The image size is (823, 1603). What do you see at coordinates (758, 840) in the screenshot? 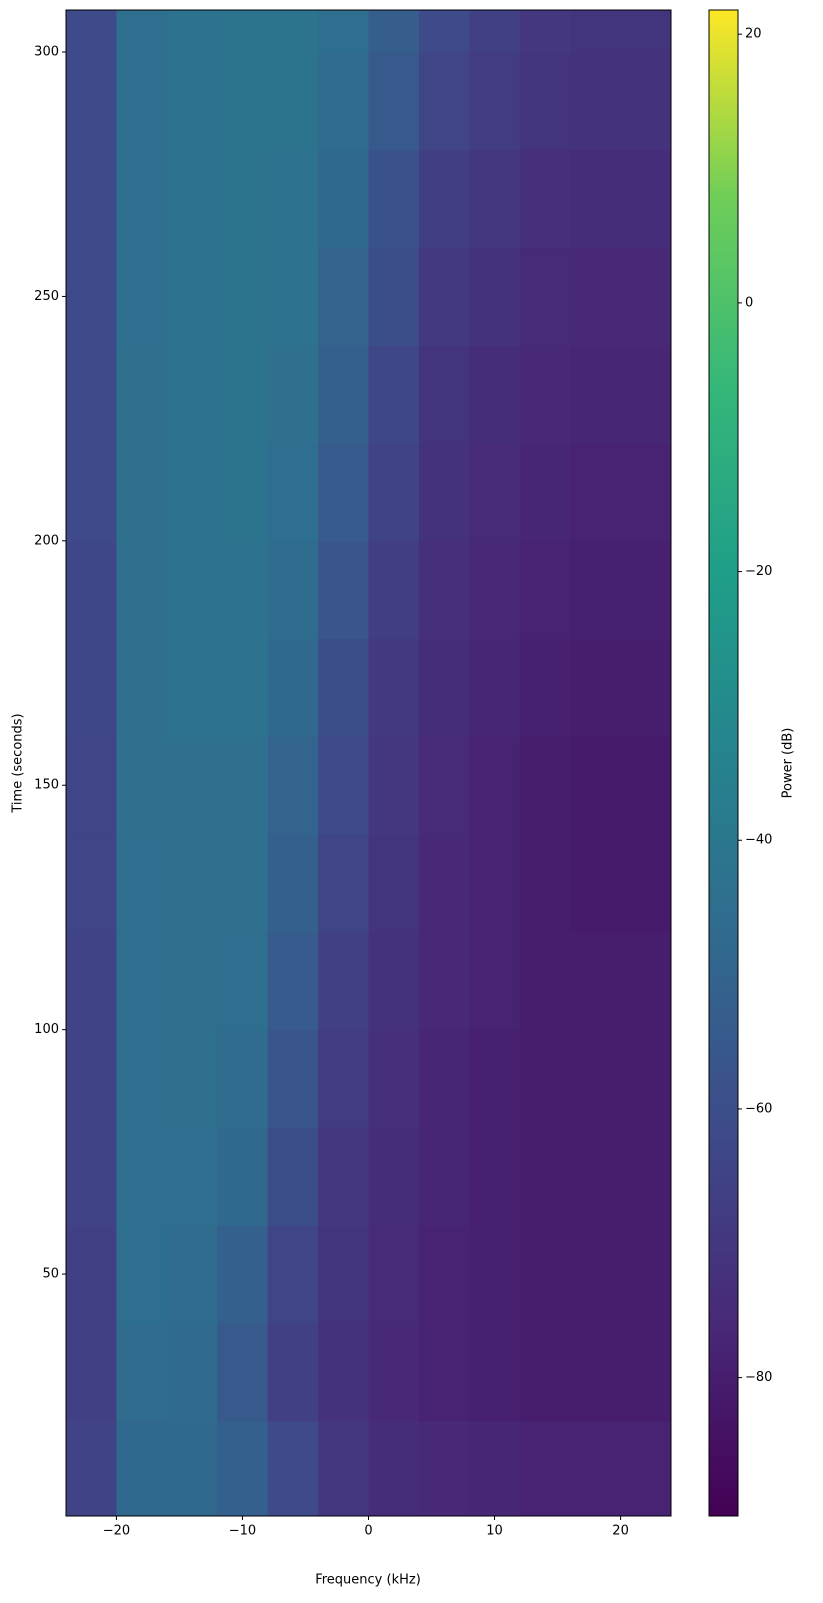
I see `colorbar-tick-label: −40` at bounding box center [758, 840].